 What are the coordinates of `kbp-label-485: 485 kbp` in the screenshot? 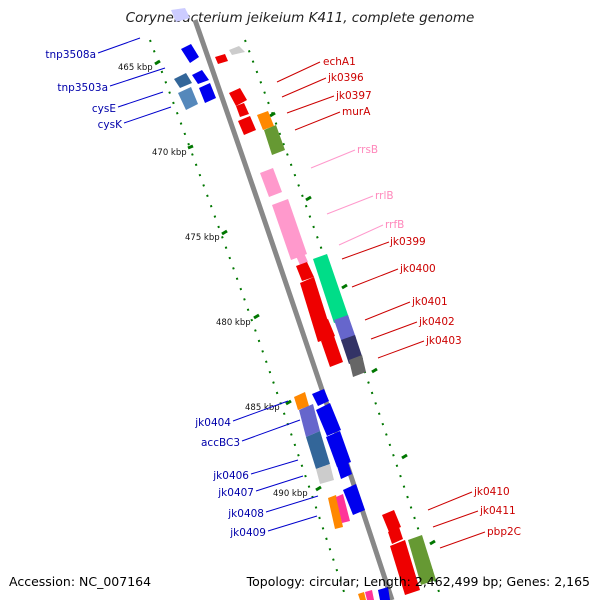 It's located at (262, 408).